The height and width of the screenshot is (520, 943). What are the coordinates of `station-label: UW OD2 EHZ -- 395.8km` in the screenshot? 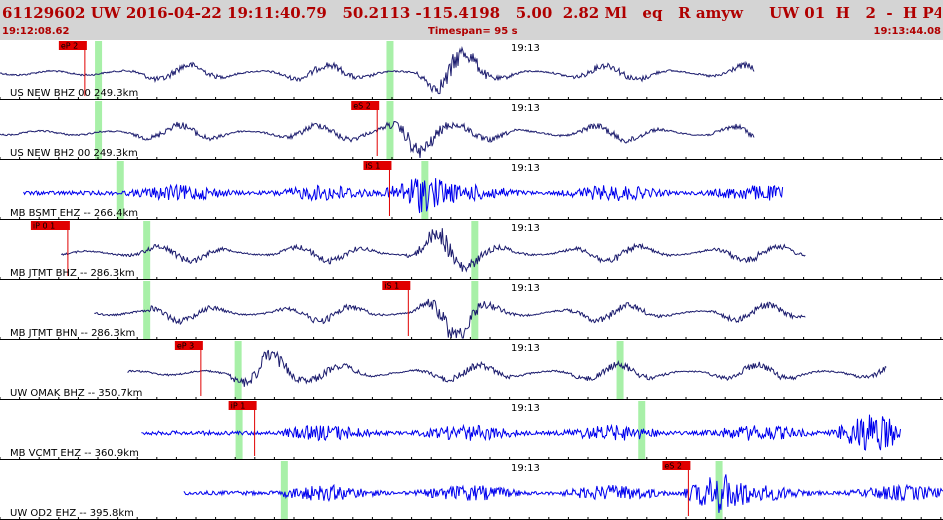 It's located at (72, 513).